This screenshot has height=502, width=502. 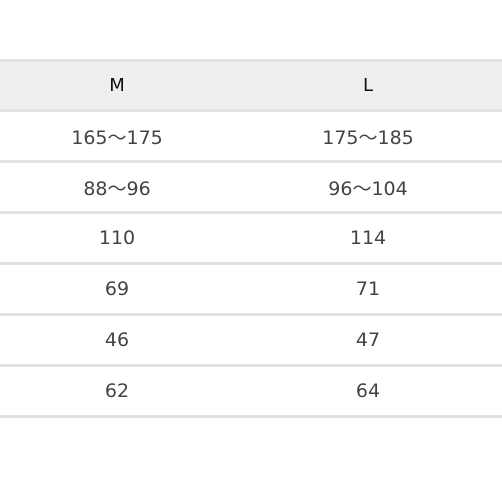 I want to click on table-row: 46 47, so click(x=251, y=341).